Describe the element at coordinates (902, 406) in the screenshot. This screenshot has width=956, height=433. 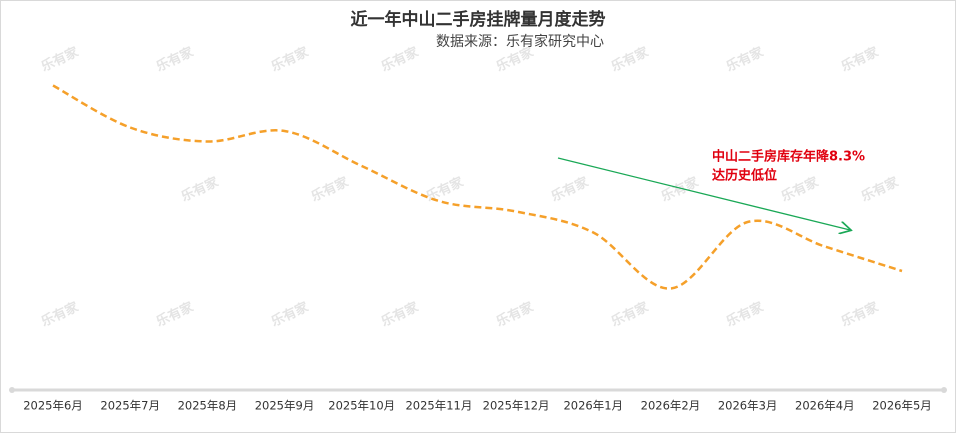
I see `x-tick-label: 2026年5月` at that location.